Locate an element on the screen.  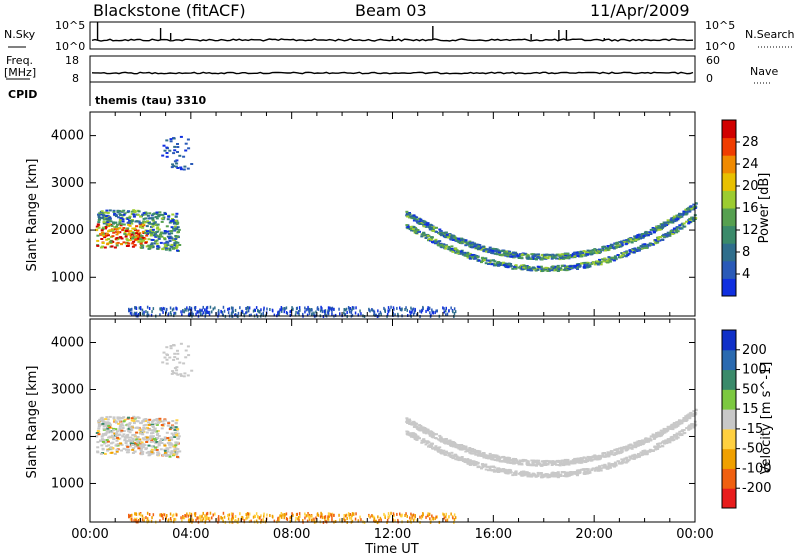
colorbar-tick-label: 24 is located at coordinates (750, 164).